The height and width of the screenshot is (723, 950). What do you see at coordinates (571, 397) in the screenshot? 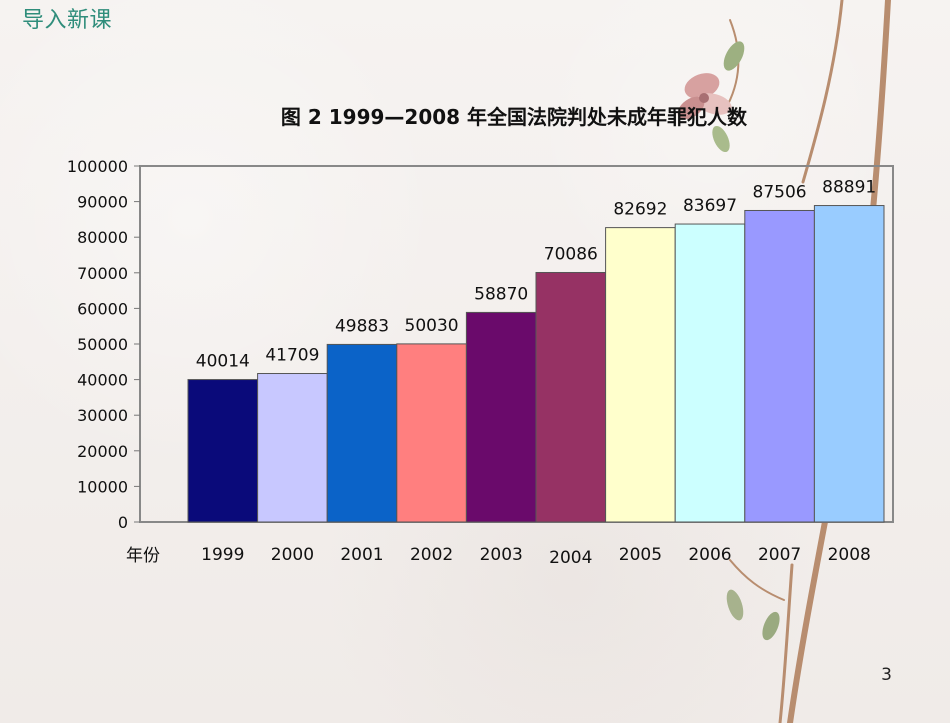
I see `bar-2004` at bounding box center [571, 397].